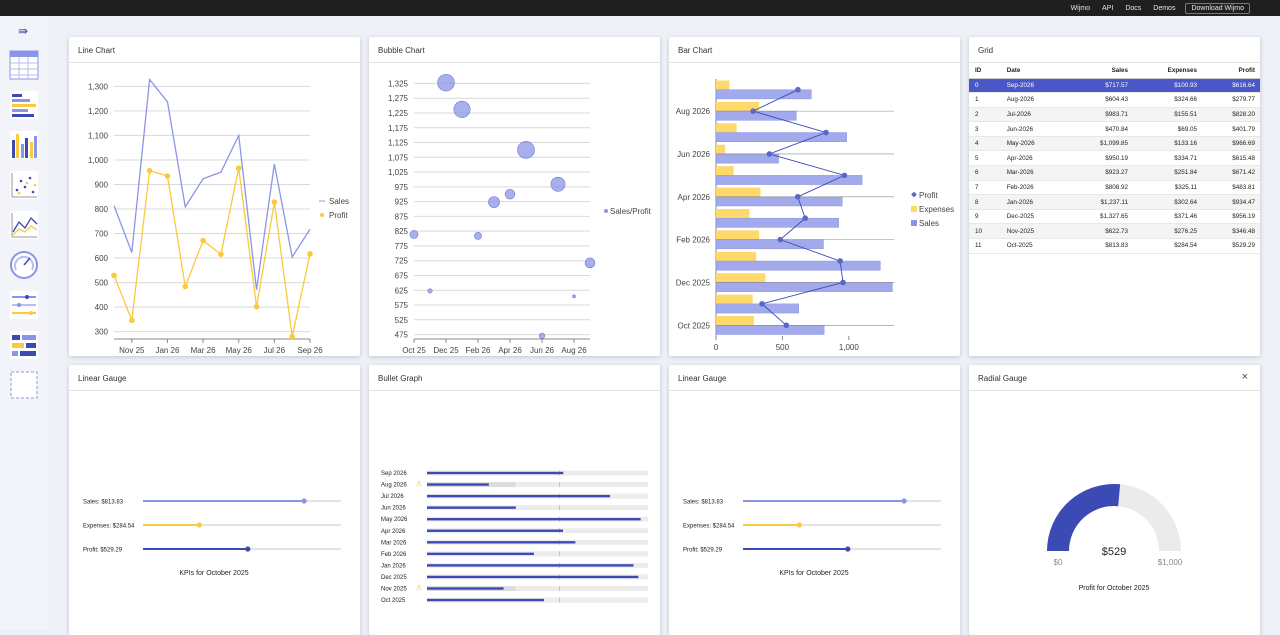  Describe the element at coordinates (1101, 246) in the screenshot. I see `table-cell: $813.83` at that location.